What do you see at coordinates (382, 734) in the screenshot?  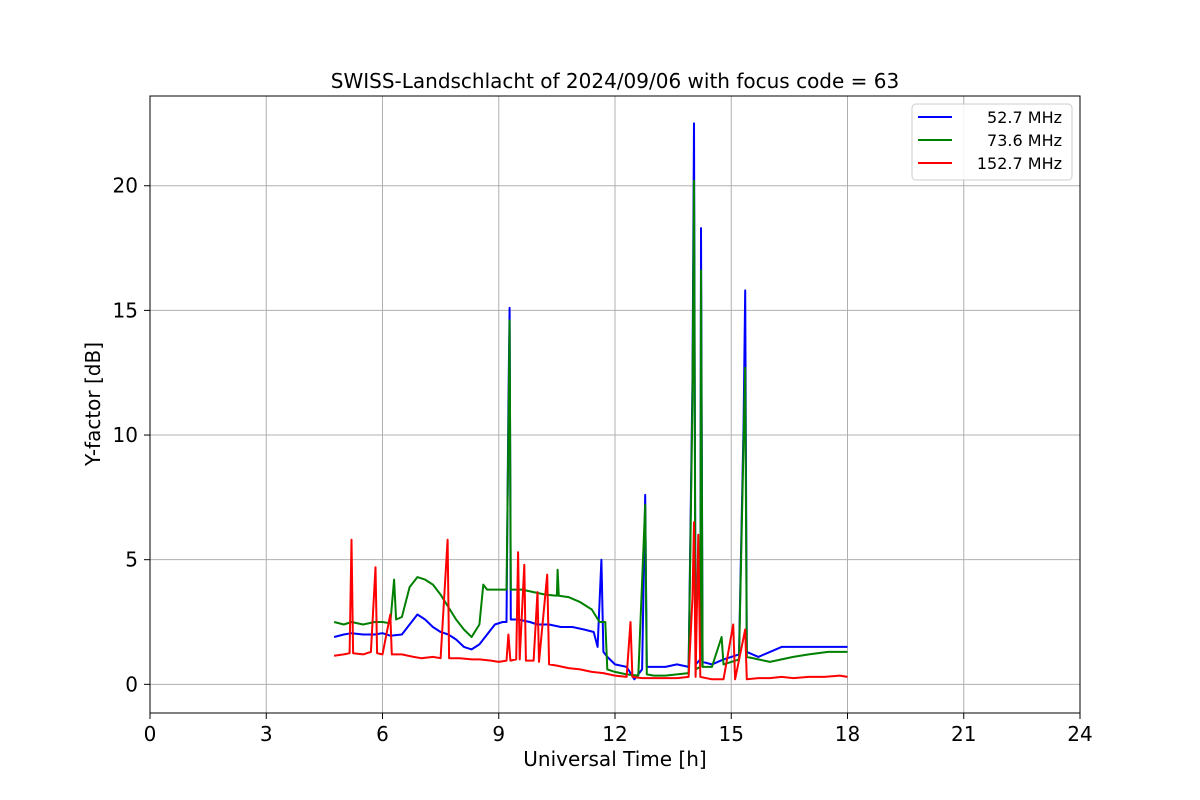 I see `x-tick-label: 6` at bounding box center [382, 734].